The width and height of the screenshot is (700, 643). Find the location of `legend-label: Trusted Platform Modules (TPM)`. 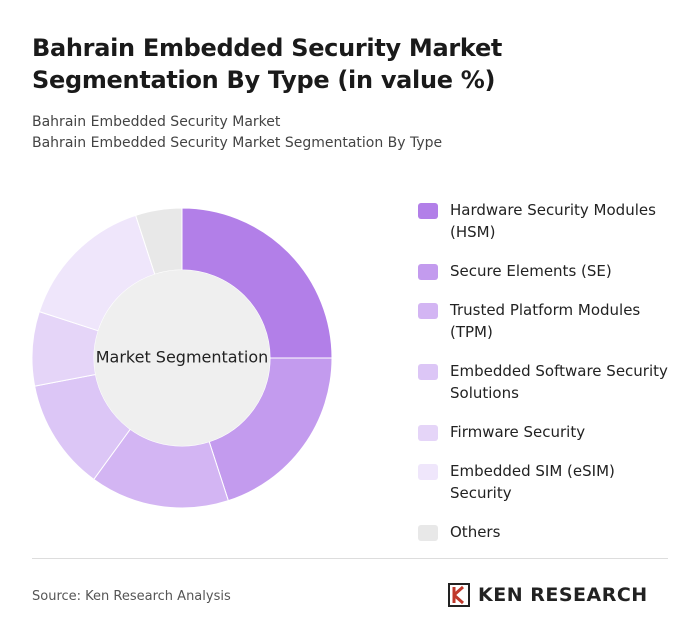

legend-label: Trusted Platform Modules (TPM) is located at coordinates (545, 321).